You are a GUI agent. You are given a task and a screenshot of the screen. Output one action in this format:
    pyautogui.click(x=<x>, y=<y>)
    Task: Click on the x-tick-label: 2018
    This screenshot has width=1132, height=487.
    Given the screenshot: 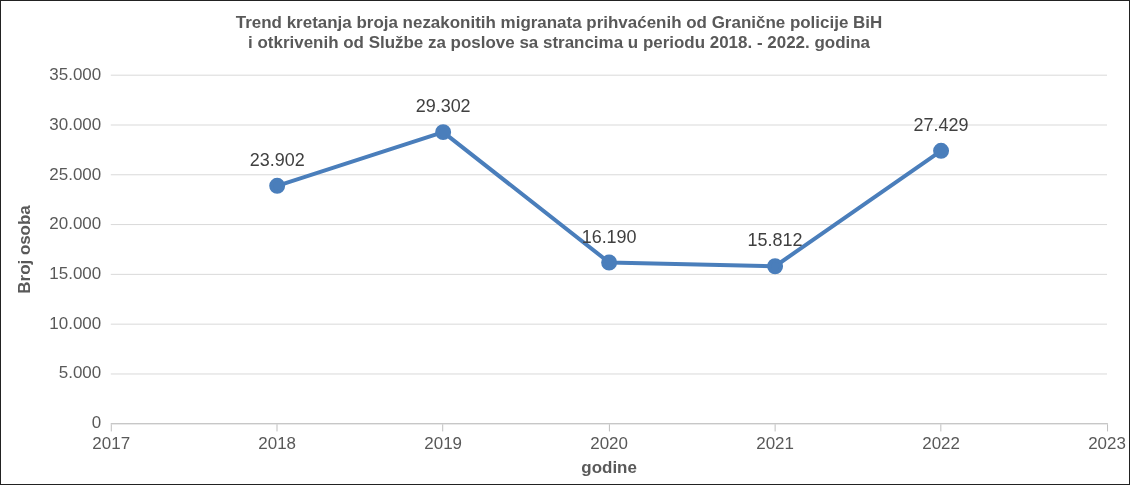 What is the action you would take?
    pyautogui.click(x=277, y=444)
    